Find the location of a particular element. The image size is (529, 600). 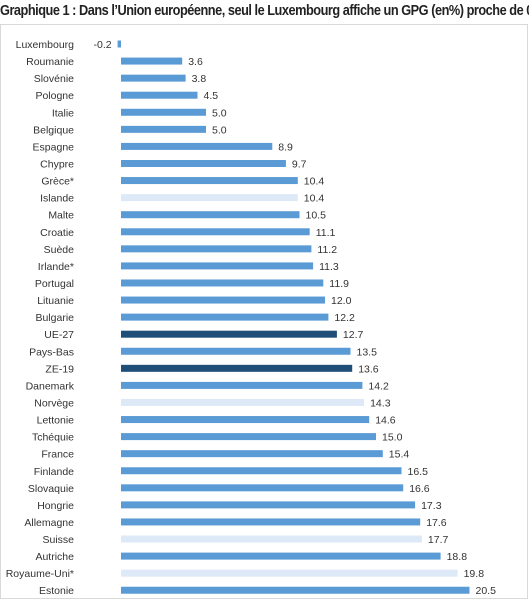

category-label-espagne: Espagne is located at coordinates (54, 147).